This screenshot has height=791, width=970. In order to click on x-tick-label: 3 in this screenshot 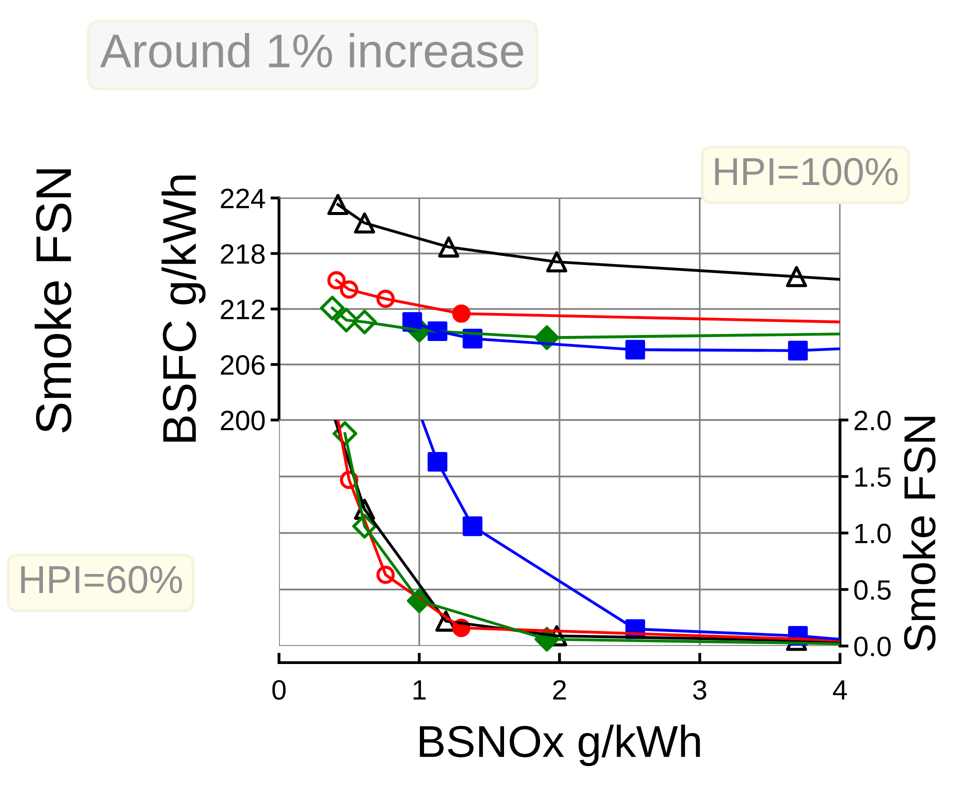, I will do `click(699, 690)`.